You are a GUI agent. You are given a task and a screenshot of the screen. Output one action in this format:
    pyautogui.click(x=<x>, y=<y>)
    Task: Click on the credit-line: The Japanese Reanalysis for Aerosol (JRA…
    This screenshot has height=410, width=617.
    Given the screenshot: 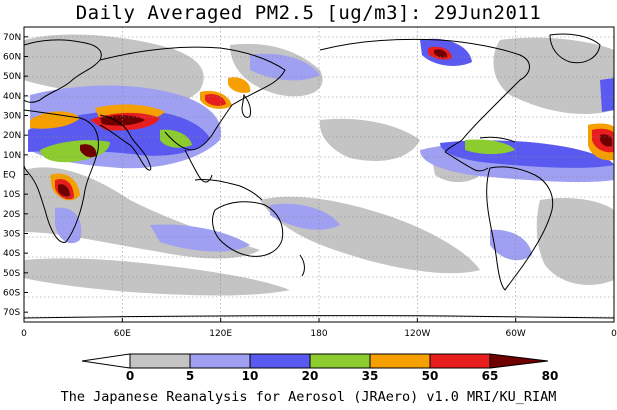 What is the action you would take?
    pyautogui.click(x=308, y=397)
    